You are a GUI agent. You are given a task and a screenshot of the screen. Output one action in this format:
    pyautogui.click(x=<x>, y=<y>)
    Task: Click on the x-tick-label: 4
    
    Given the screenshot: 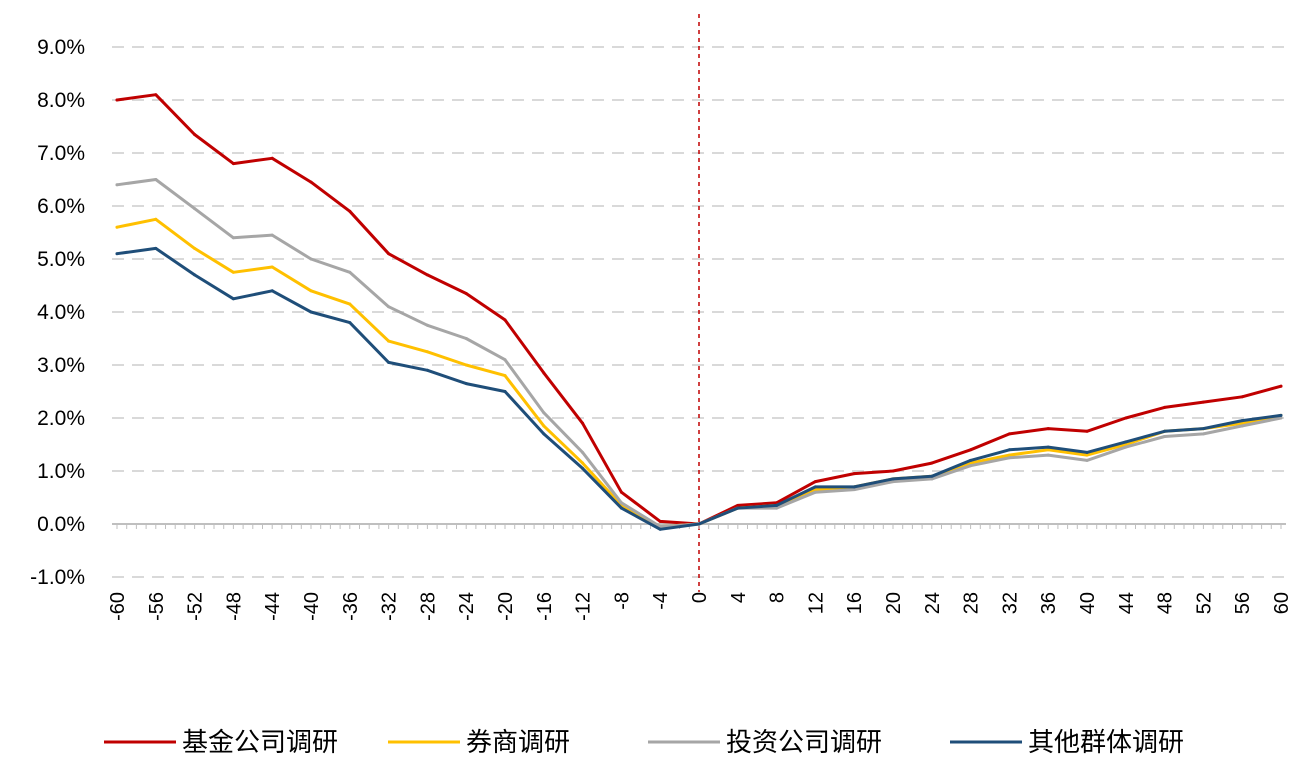 What is the action you would take?
    pyautogui.click(x=739, y=597)
    